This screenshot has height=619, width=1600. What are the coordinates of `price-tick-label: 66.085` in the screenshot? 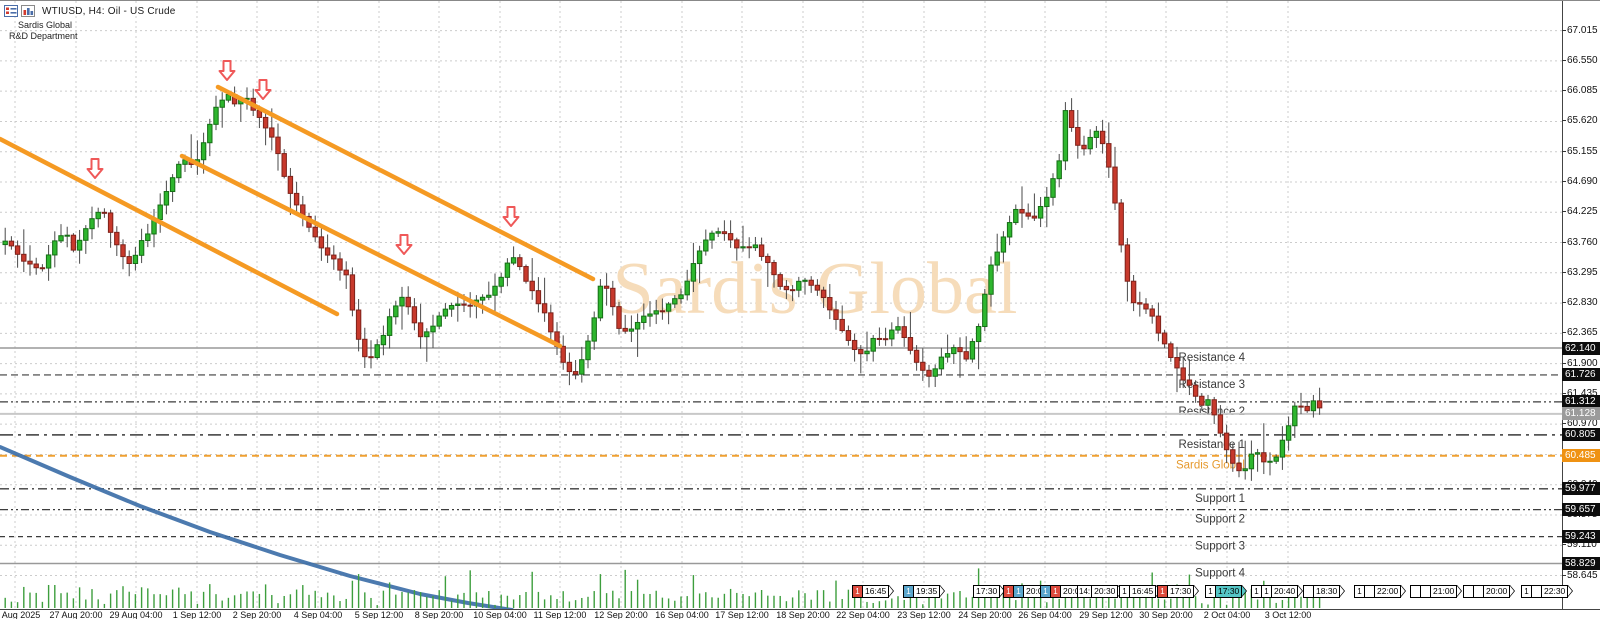 It's located at (1580, 91).